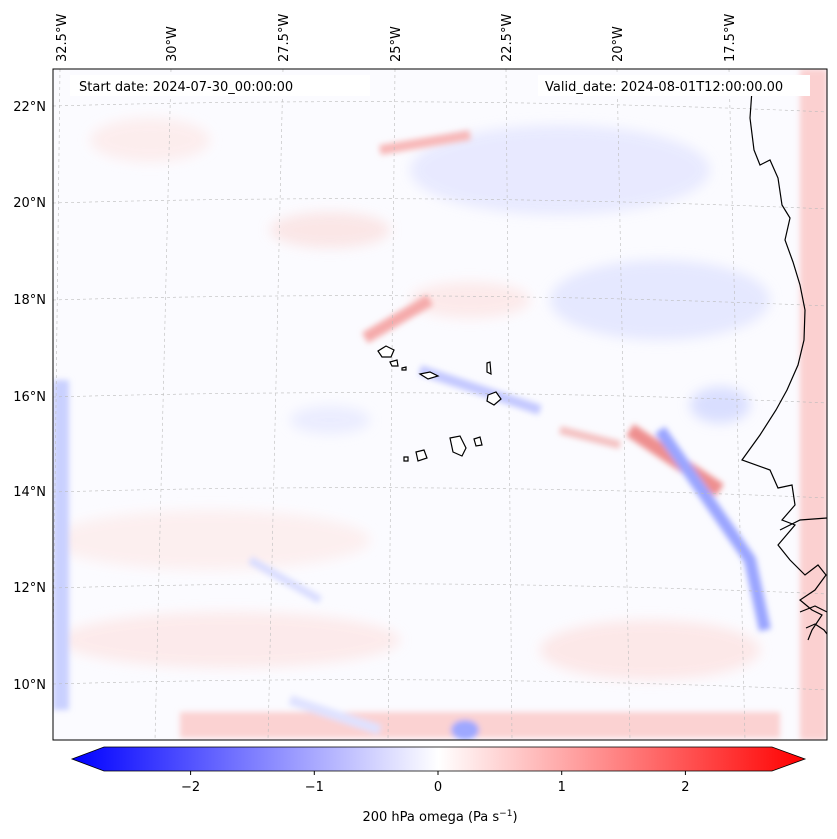  What do you see at coordinates (172, 44) in the screenshot?
I see `lon-label: 30°W` at bounding box center [172, 44].